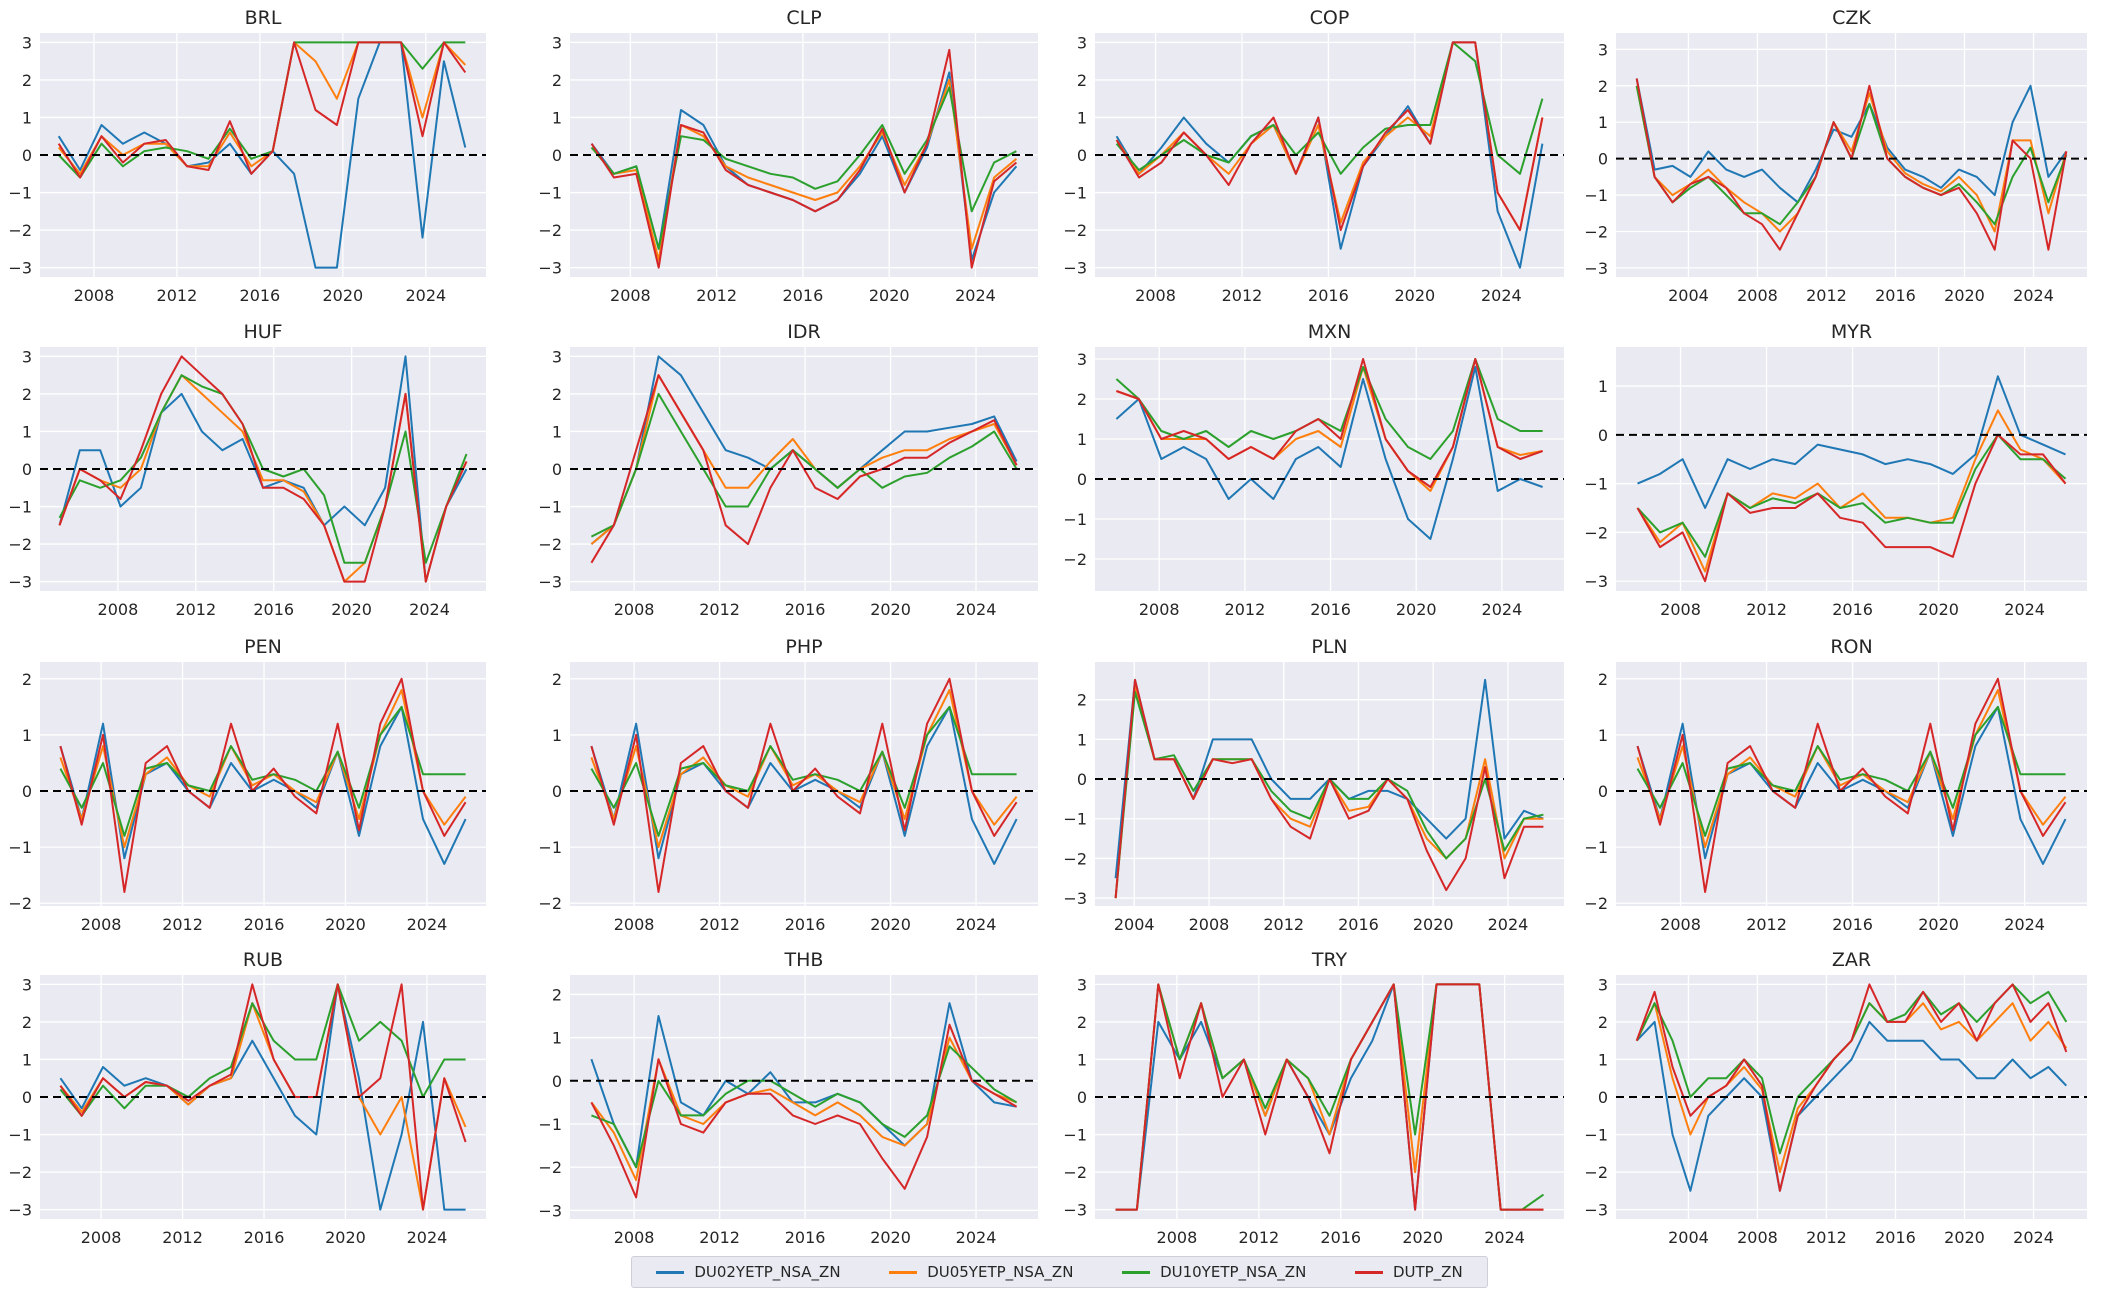  I want to click on panel-mxn: −2 −1 0 1 2 3 2008 2012 2016 2020 2024 MXN, so click(1313, 470).